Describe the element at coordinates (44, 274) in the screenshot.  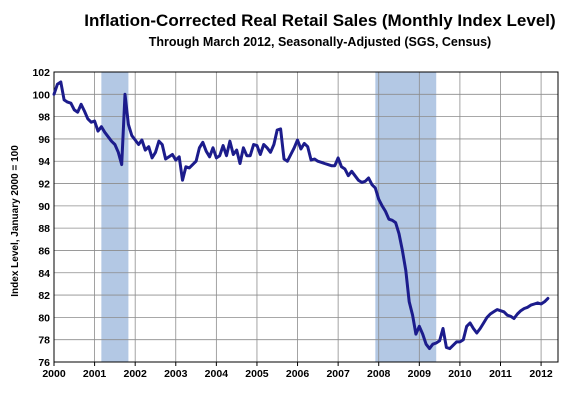
I see `y-tick-label-84: 84` at that location.